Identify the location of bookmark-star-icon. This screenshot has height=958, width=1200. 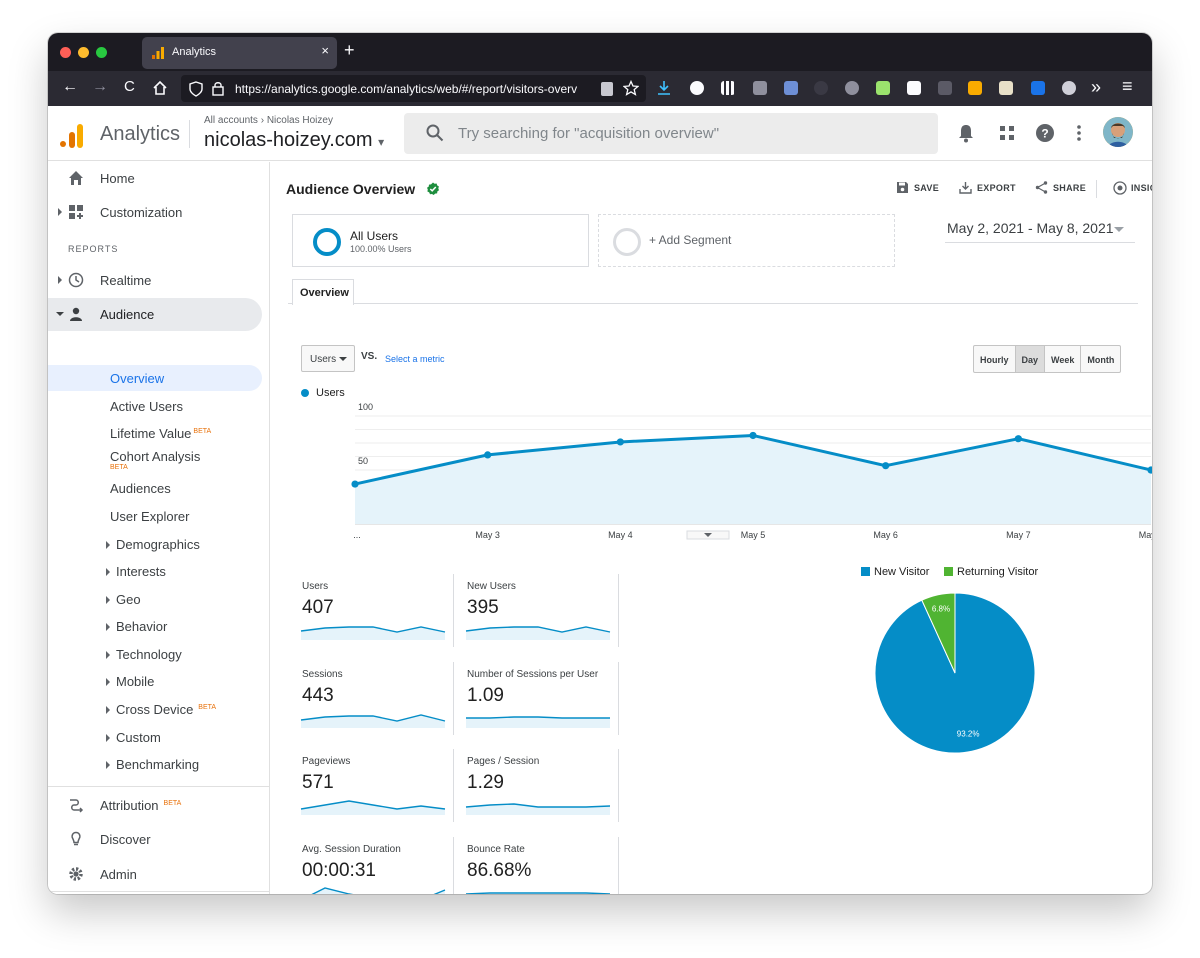
(631, 88).